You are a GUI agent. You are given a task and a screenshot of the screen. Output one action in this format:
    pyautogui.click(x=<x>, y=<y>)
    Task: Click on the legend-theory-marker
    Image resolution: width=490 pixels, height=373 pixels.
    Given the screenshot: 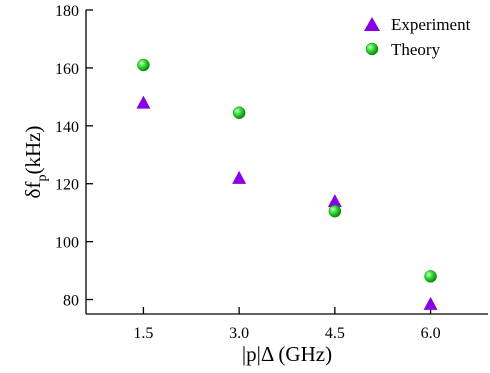 What is the action you would take?
    pyautogui.click(x=372, y=49)
    